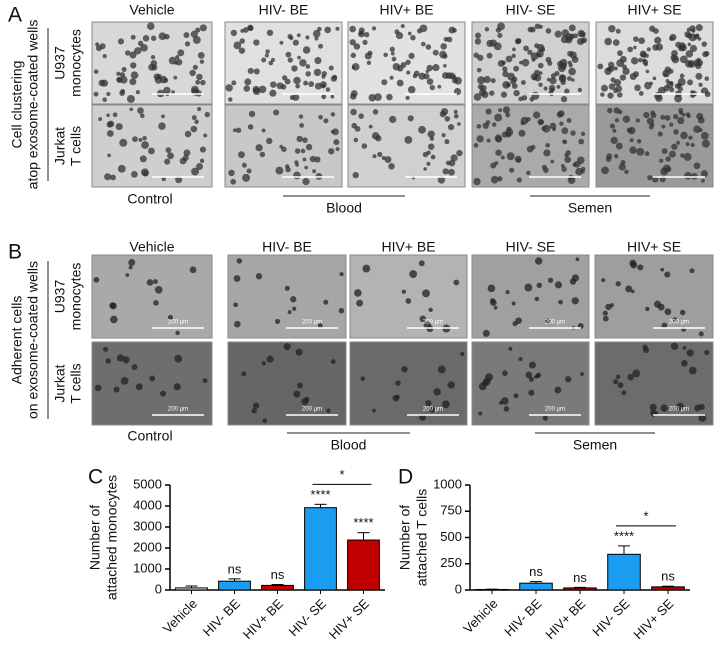 Image resolution: width=720 pixels, height=660 pixels. What do you see at coordinates (349, 445) in the screenshot?
I see `group-label: Blood` at bounding box center [349, 445].